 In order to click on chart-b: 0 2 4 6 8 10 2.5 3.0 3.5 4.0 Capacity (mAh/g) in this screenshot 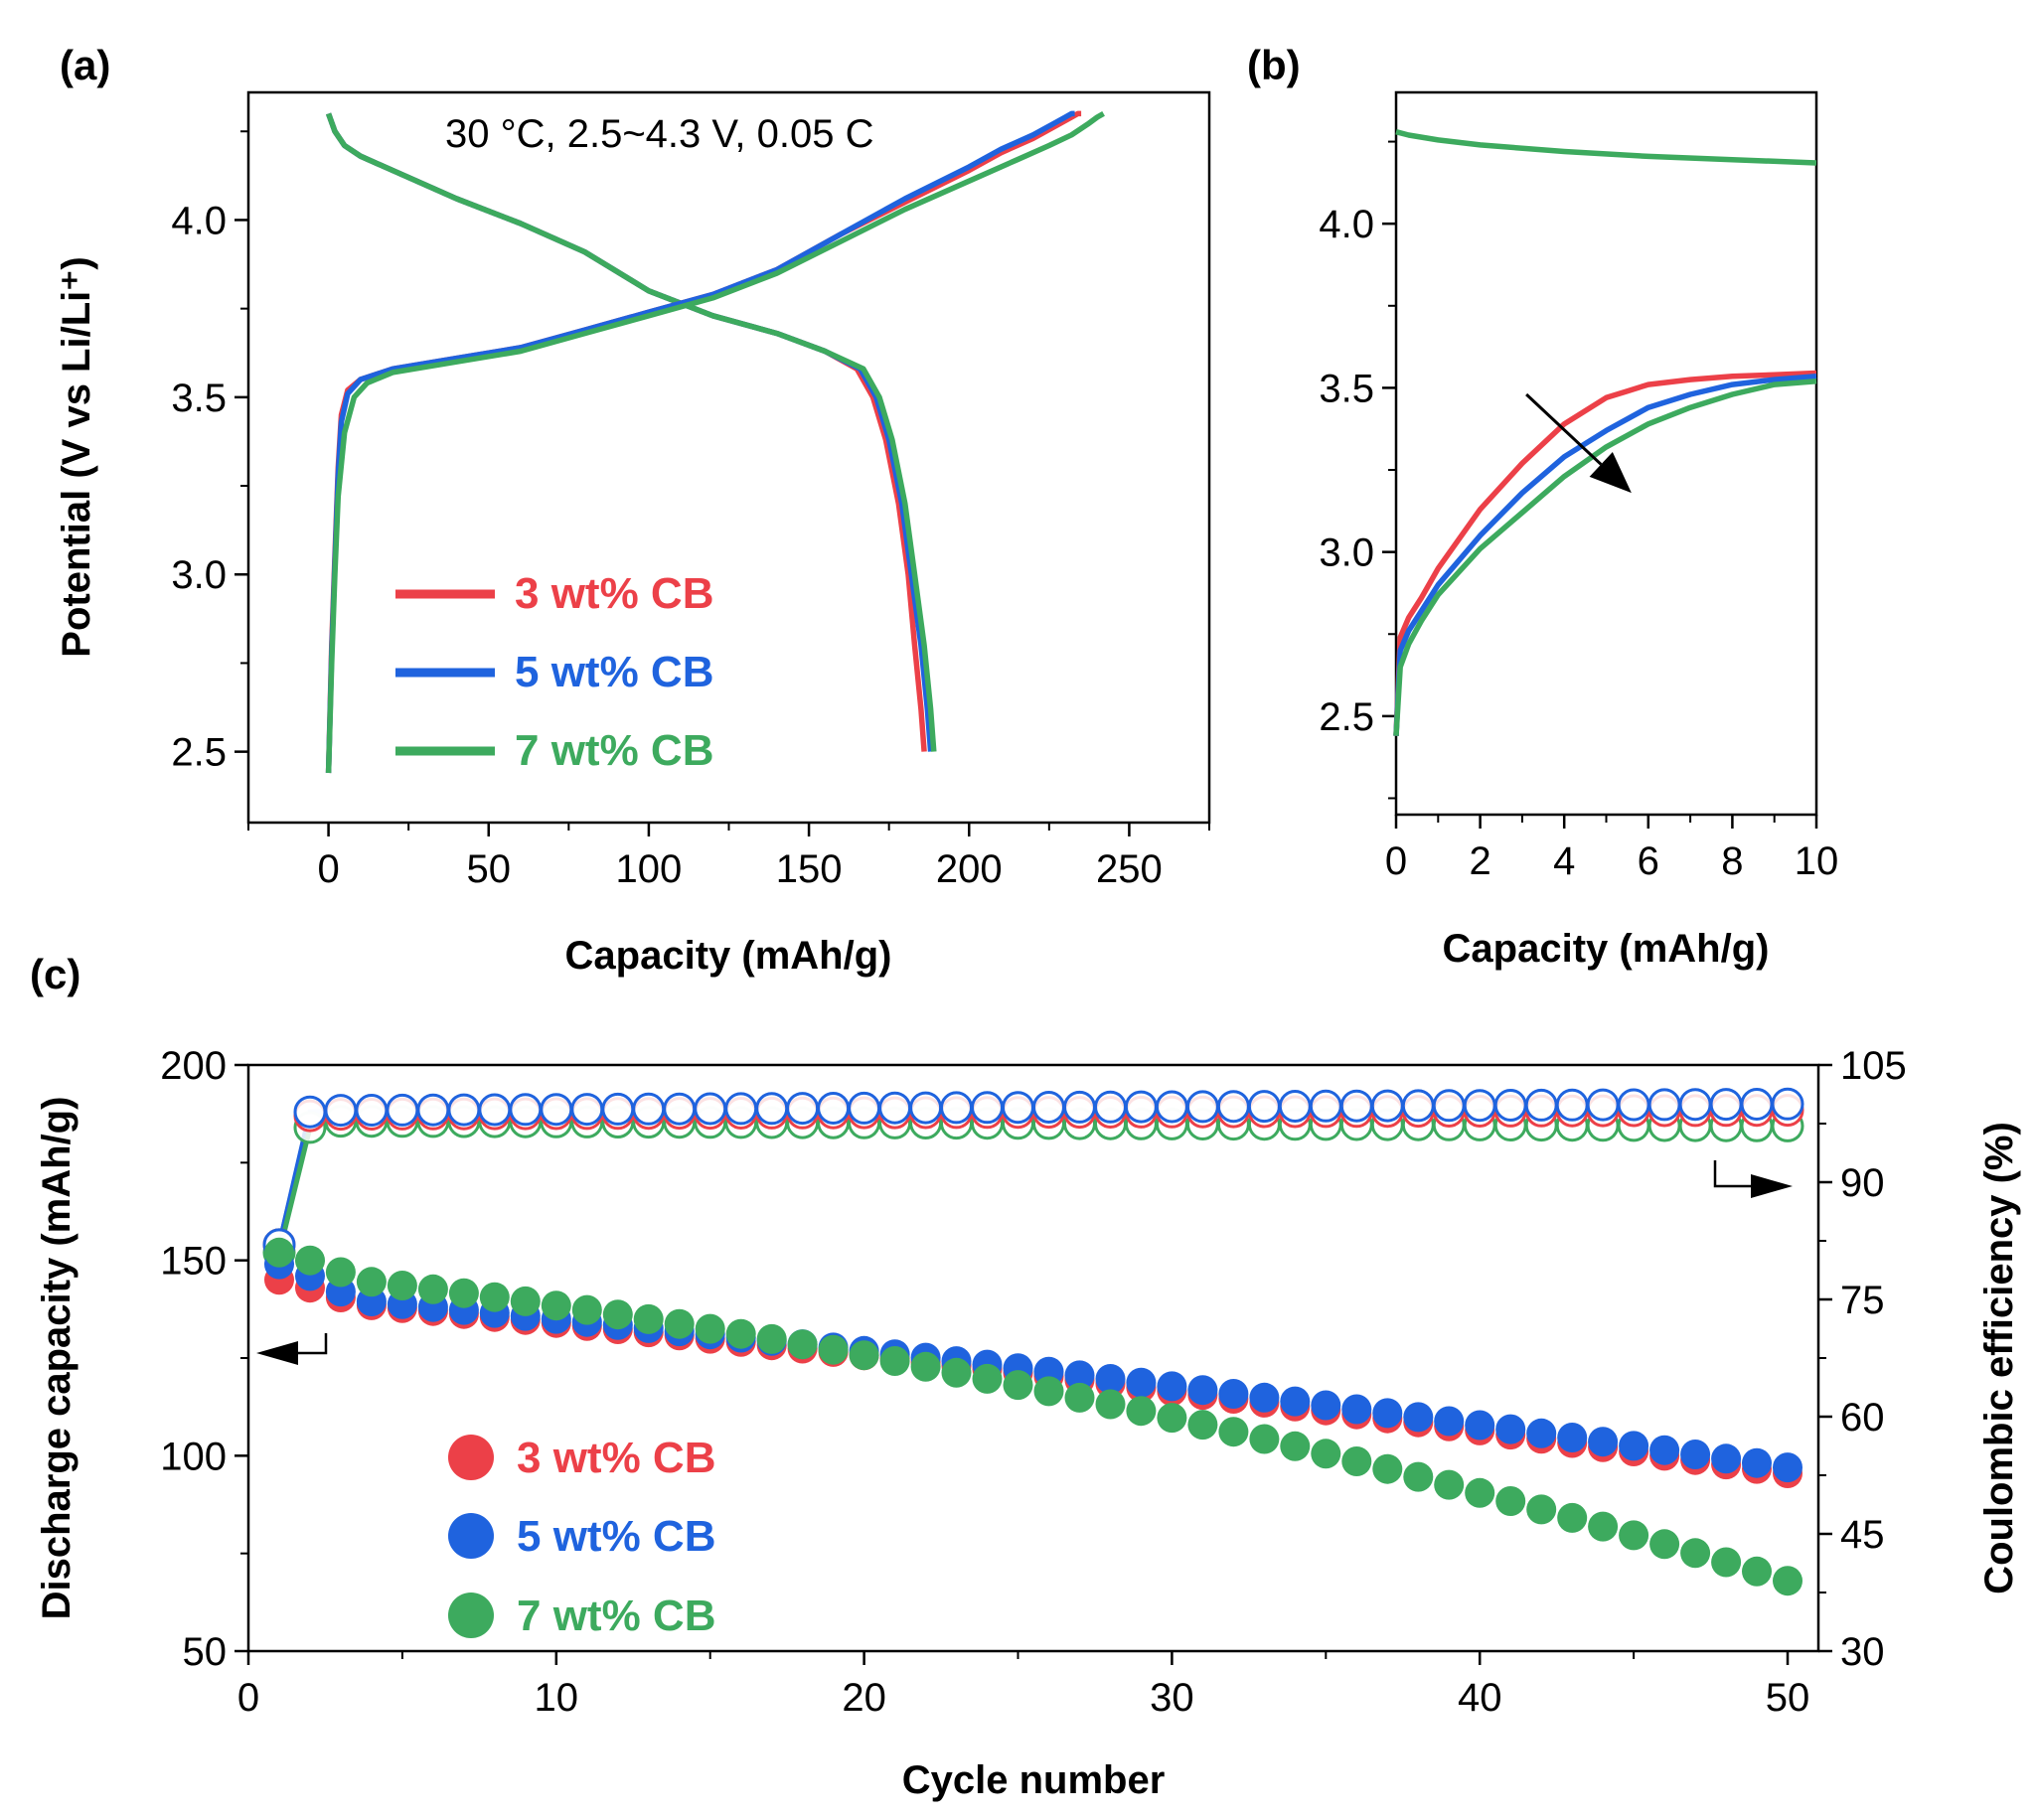, I will do `click(1578, 530)`.